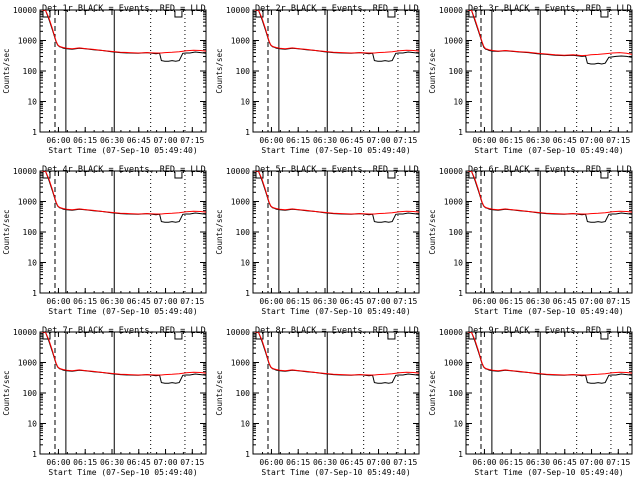 The image size is (640, 480). Describe the element at coordinates (337, 170) in the screenshot. I see `panel-title: Det 5r BLACK = Events, RED = LLD` at that location.